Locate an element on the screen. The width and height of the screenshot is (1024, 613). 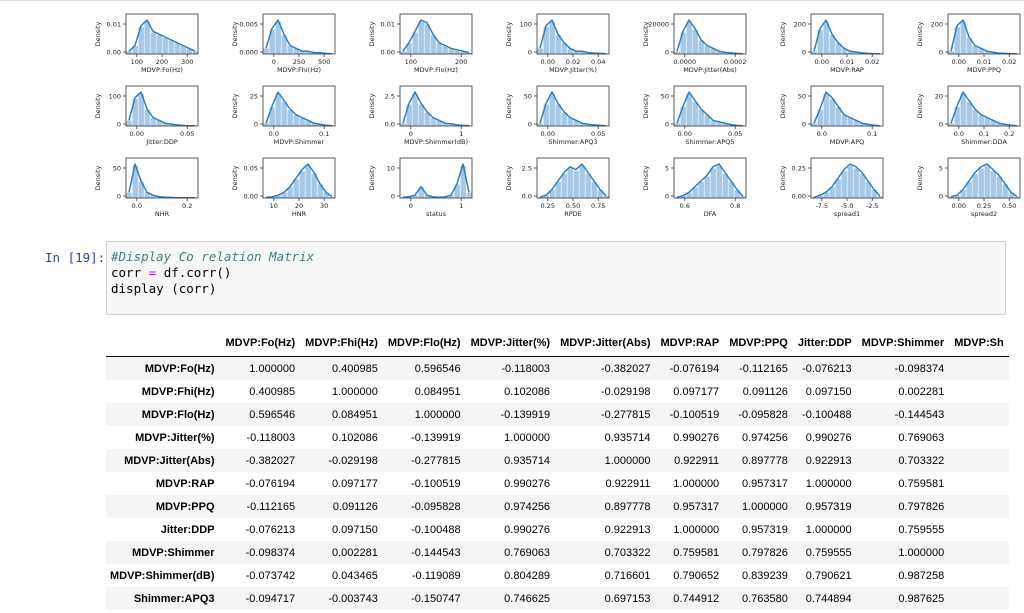
x-tick-label: 0.05 is located at coordinates (735, 134).